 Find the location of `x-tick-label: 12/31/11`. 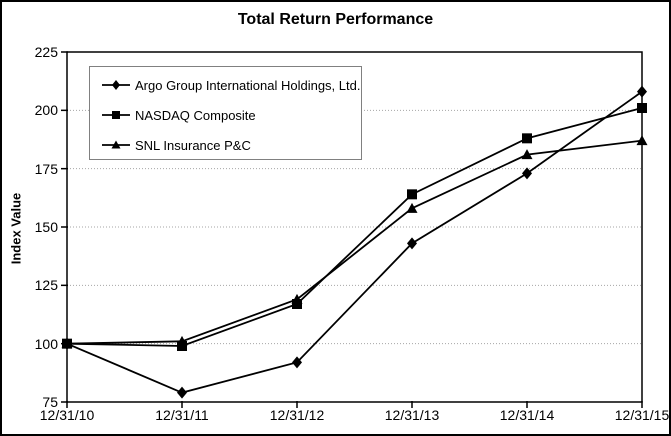

x-tick-label: 12/31/11 is located at coordinates (182, 415).